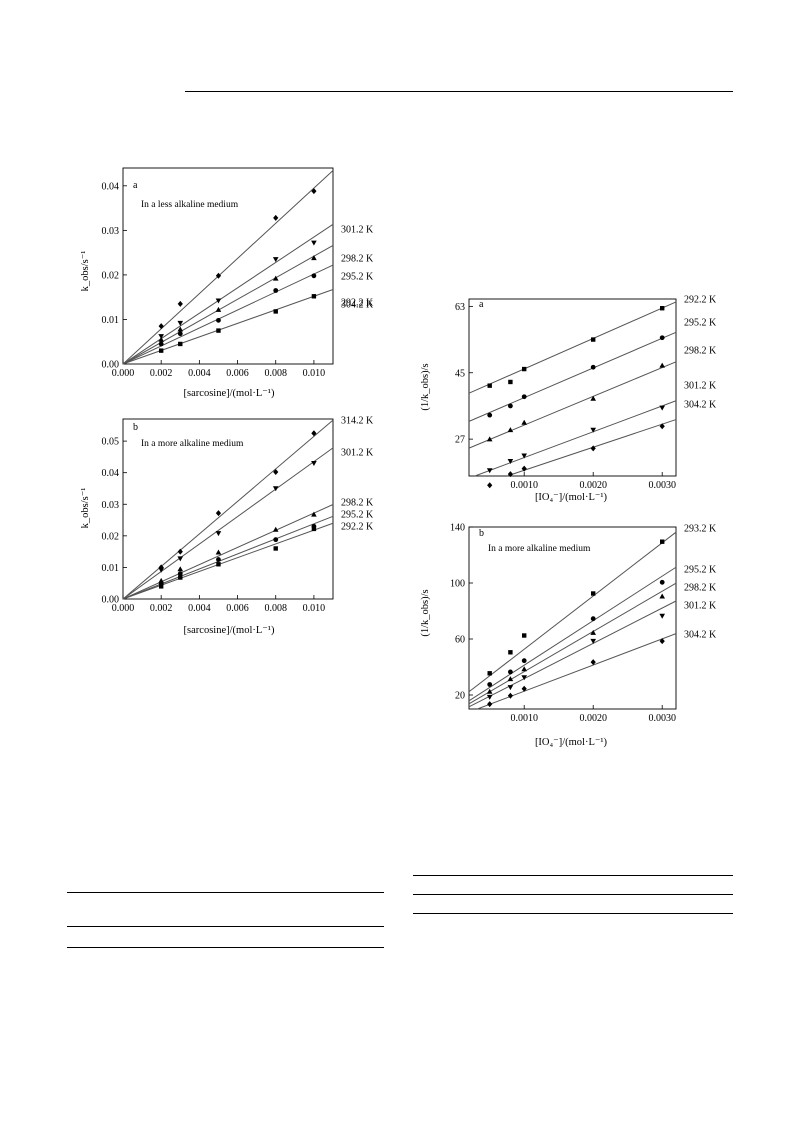  What do you see at coordinates (460, 640) in the screenshot?
I see `y-tick-label: 60` at bounding box center [460, 640].